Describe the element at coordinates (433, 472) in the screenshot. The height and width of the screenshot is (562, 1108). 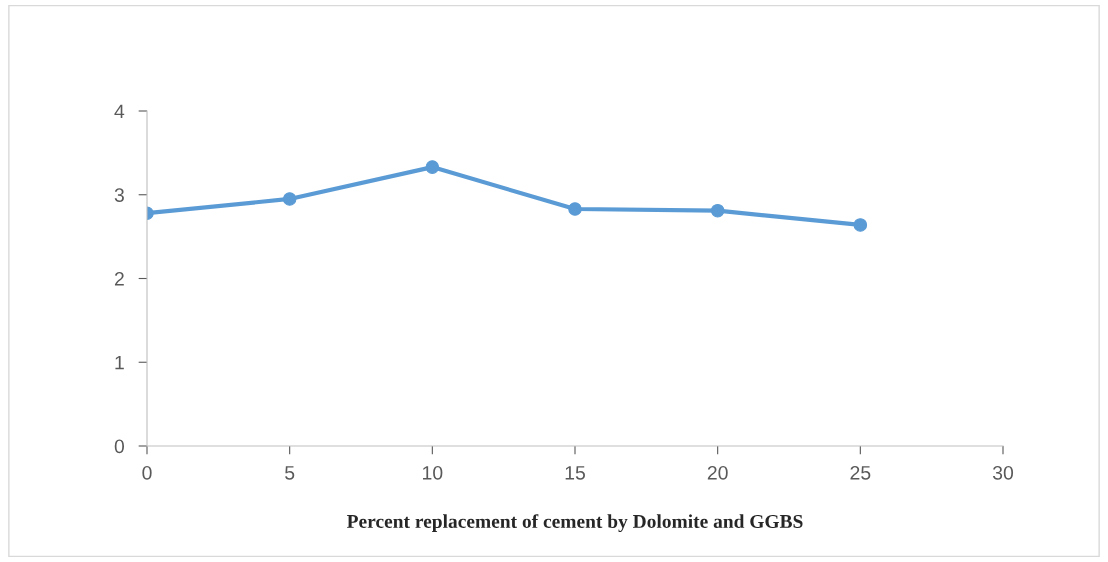
I see `x-tick-label: 10` at that location.